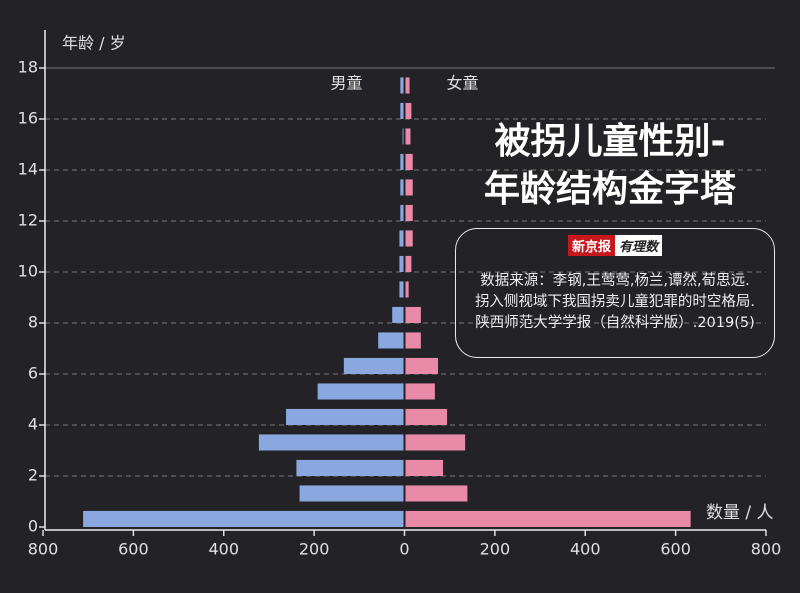 The width and height of the screenshot is (800, 593). I want to click on x-tick-label: 0, so click(404, 549).